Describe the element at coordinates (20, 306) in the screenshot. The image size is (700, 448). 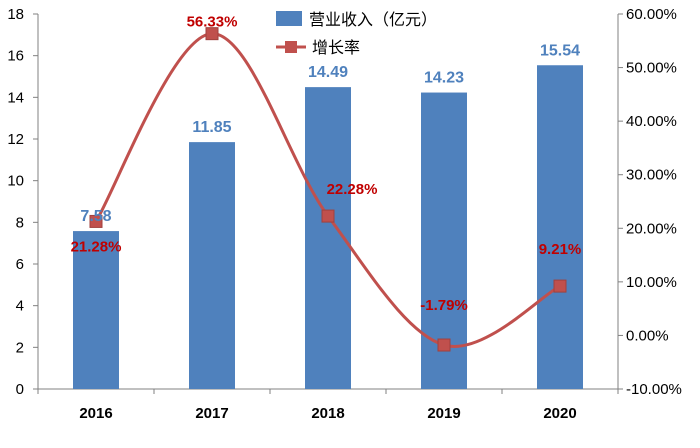
I see `left-tick-label: 4` at that location.